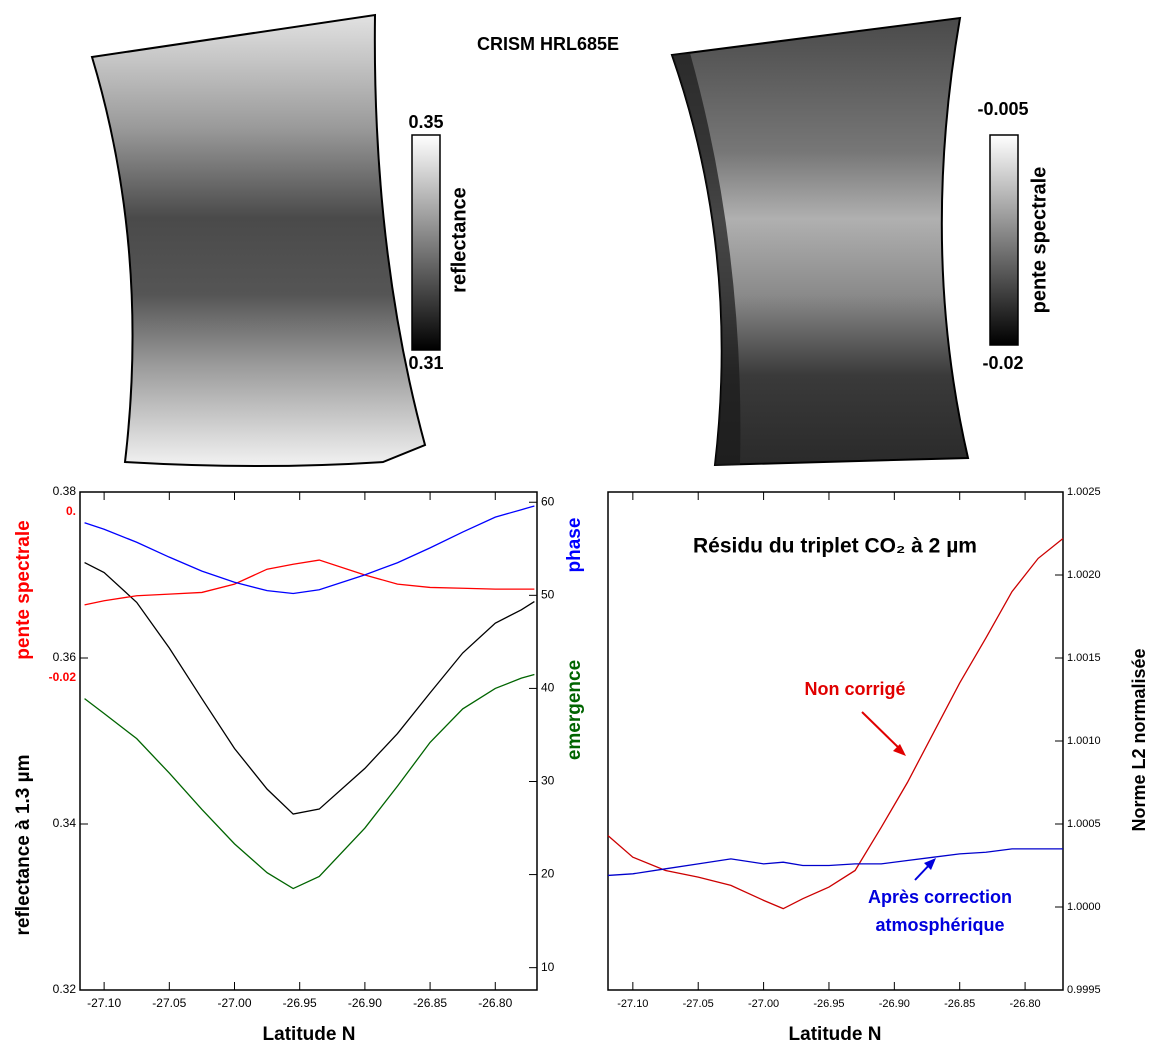 The width and height of the screenshot is (1152, 1062). What do you see at coordinates (548, 781) in the screenshot?
I see `y-tick-label: 30` at bounding box center [548, 781].